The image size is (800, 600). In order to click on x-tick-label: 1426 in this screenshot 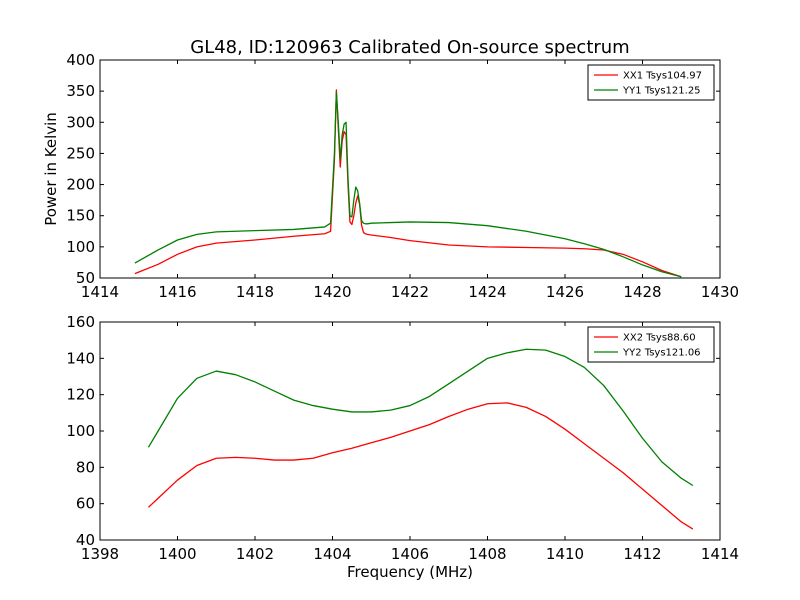, I will do `click(565, 292)`.